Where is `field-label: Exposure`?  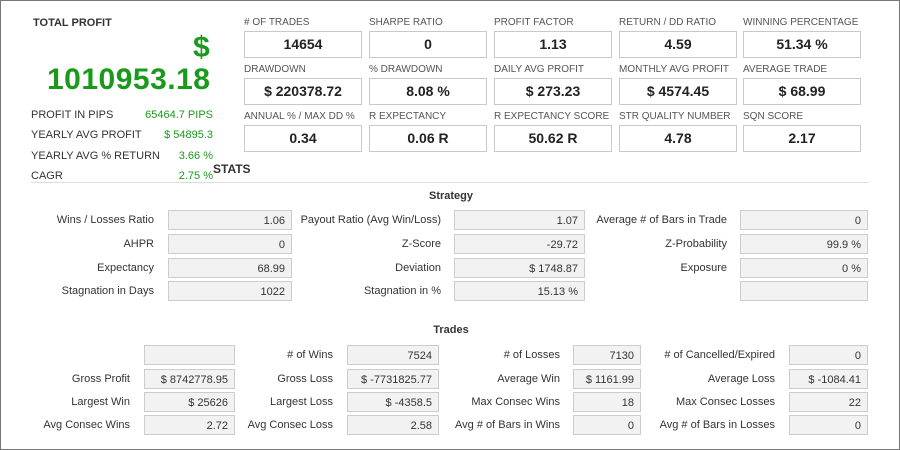 field-label: Exposure is located at coordinates (703, 268).